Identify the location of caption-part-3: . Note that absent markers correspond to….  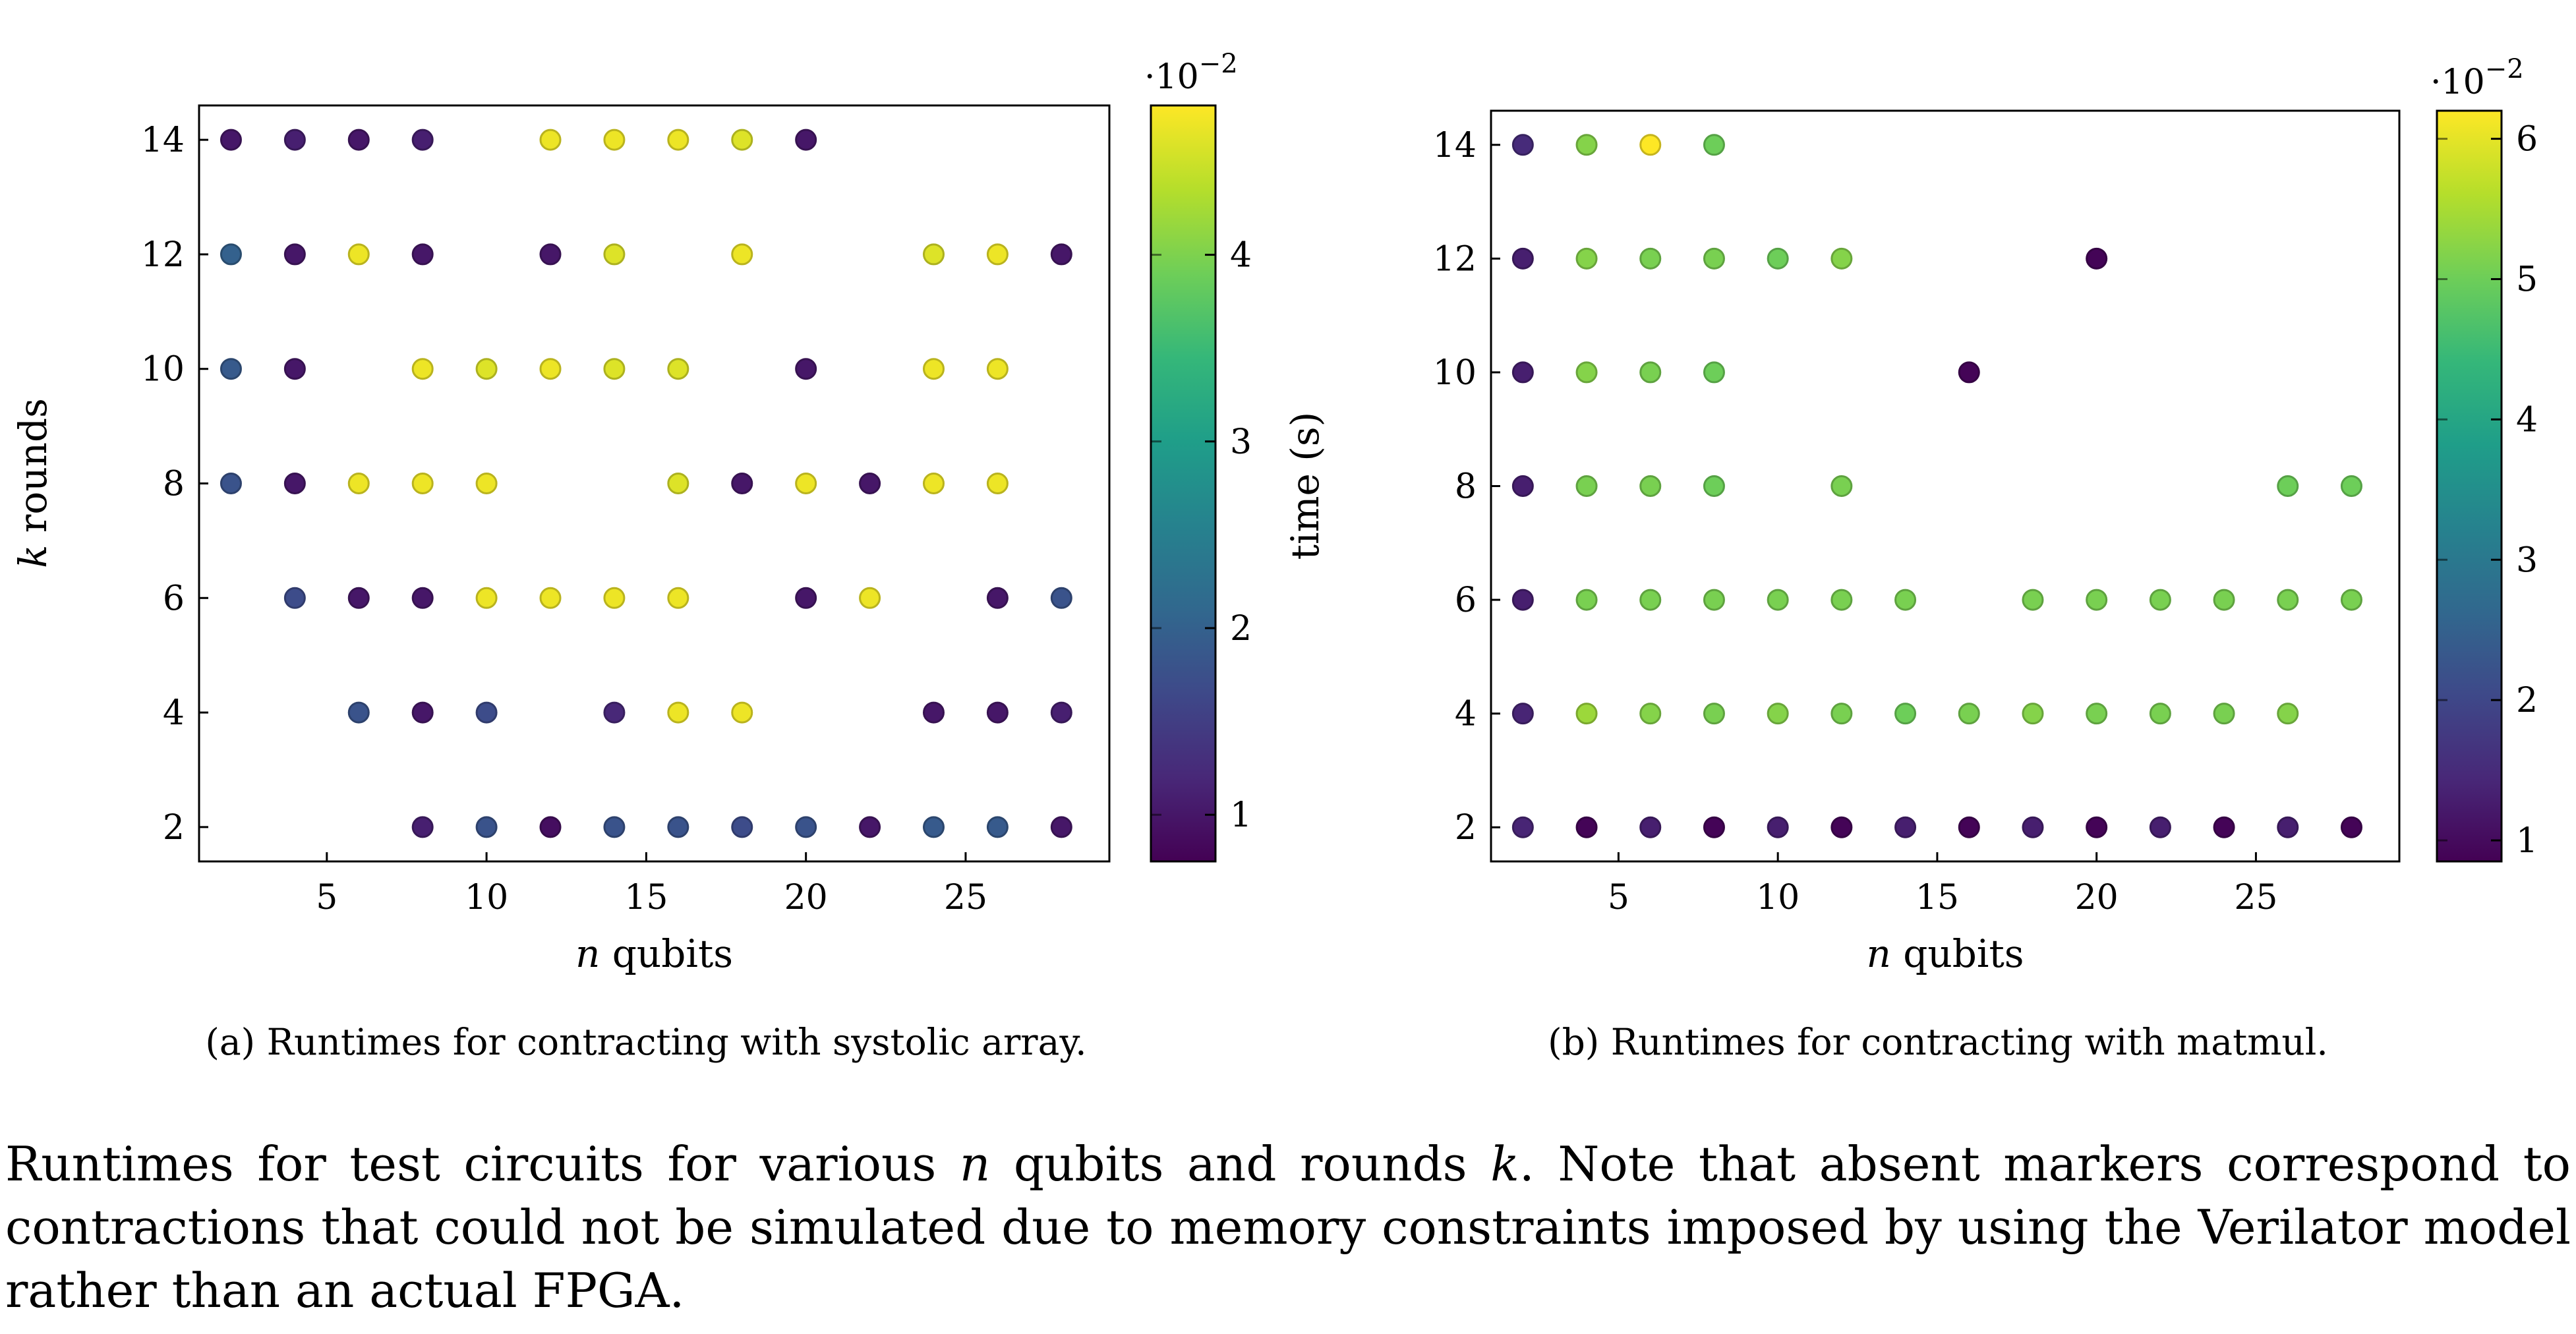
(1288, 1227).